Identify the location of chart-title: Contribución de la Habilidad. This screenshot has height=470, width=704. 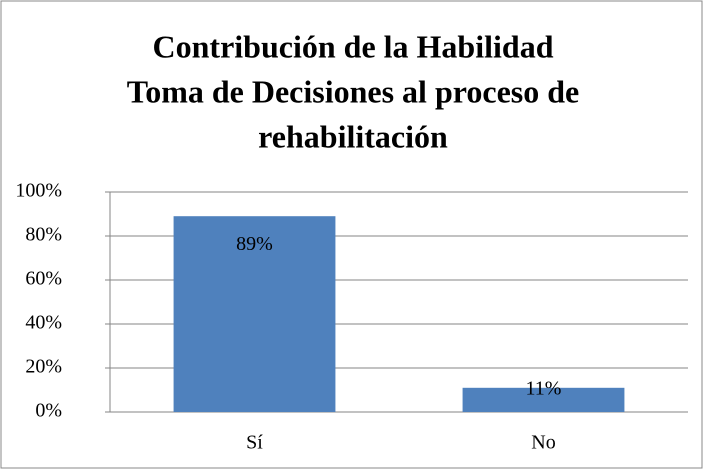
(353, 46).